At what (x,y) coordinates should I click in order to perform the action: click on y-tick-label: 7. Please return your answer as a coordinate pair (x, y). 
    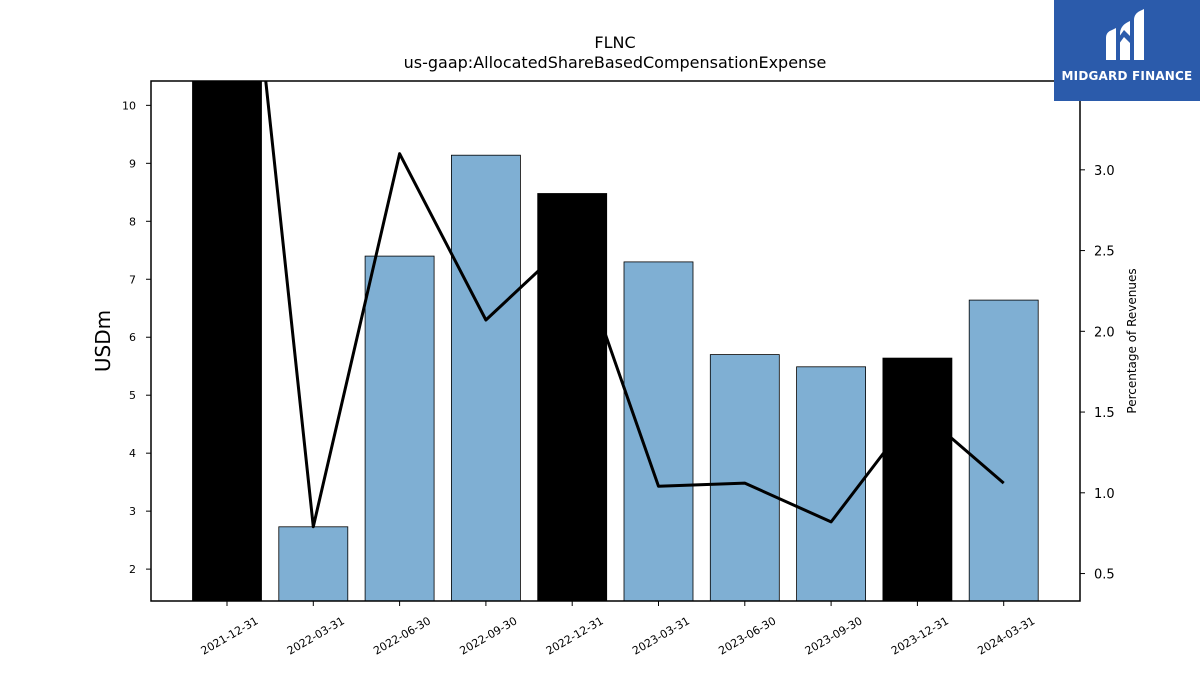
    Looking at the image, I should click on (132, 279).